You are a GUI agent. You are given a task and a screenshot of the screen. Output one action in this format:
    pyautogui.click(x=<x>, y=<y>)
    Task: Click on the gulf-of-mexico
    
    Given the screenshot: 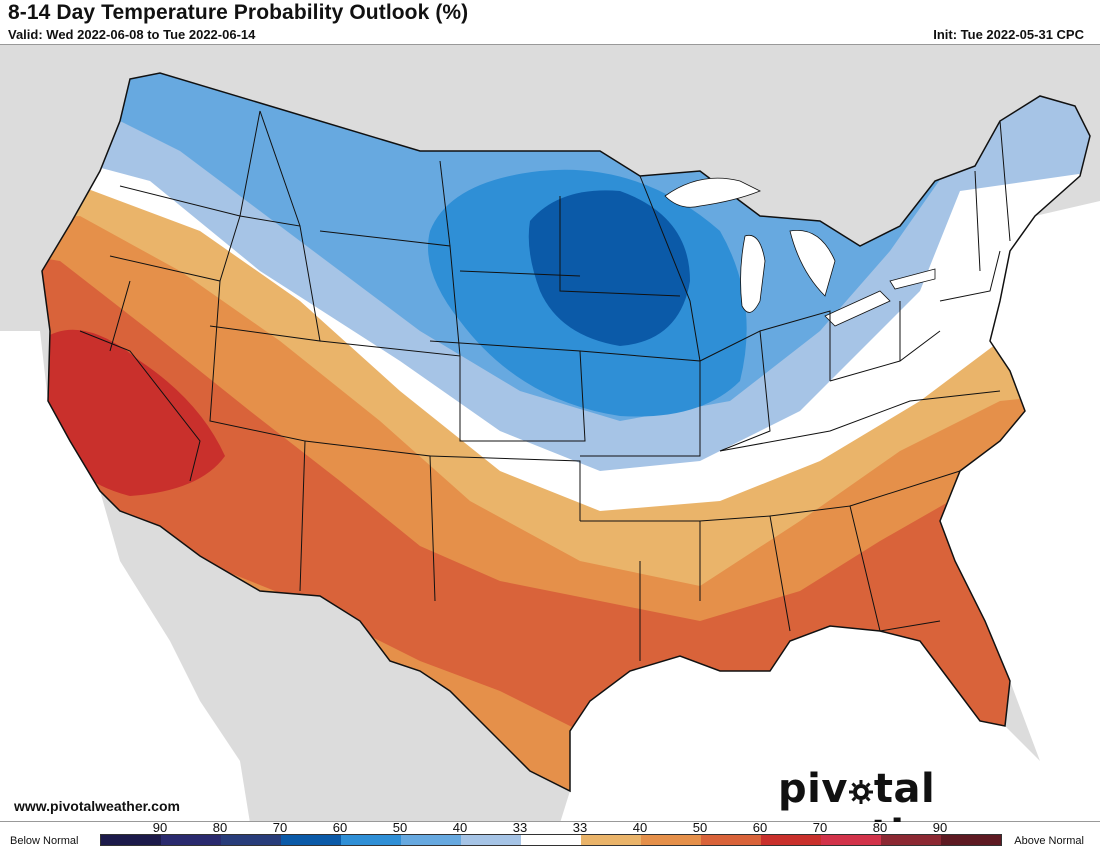 What is the action you would take?
    pyautogui.click(x=830, y=723)
    